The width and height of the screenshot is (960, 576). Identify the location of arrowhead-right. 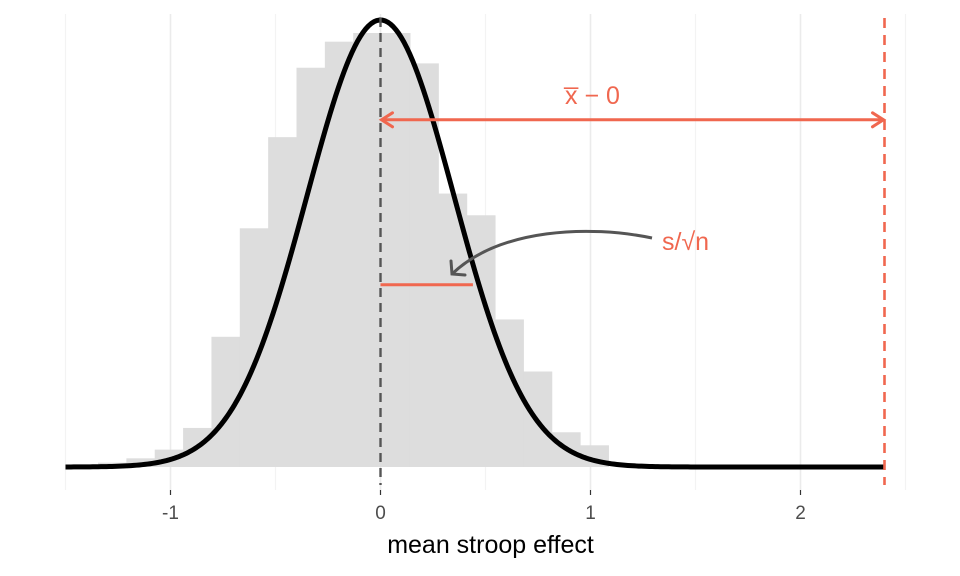
(879, 120).